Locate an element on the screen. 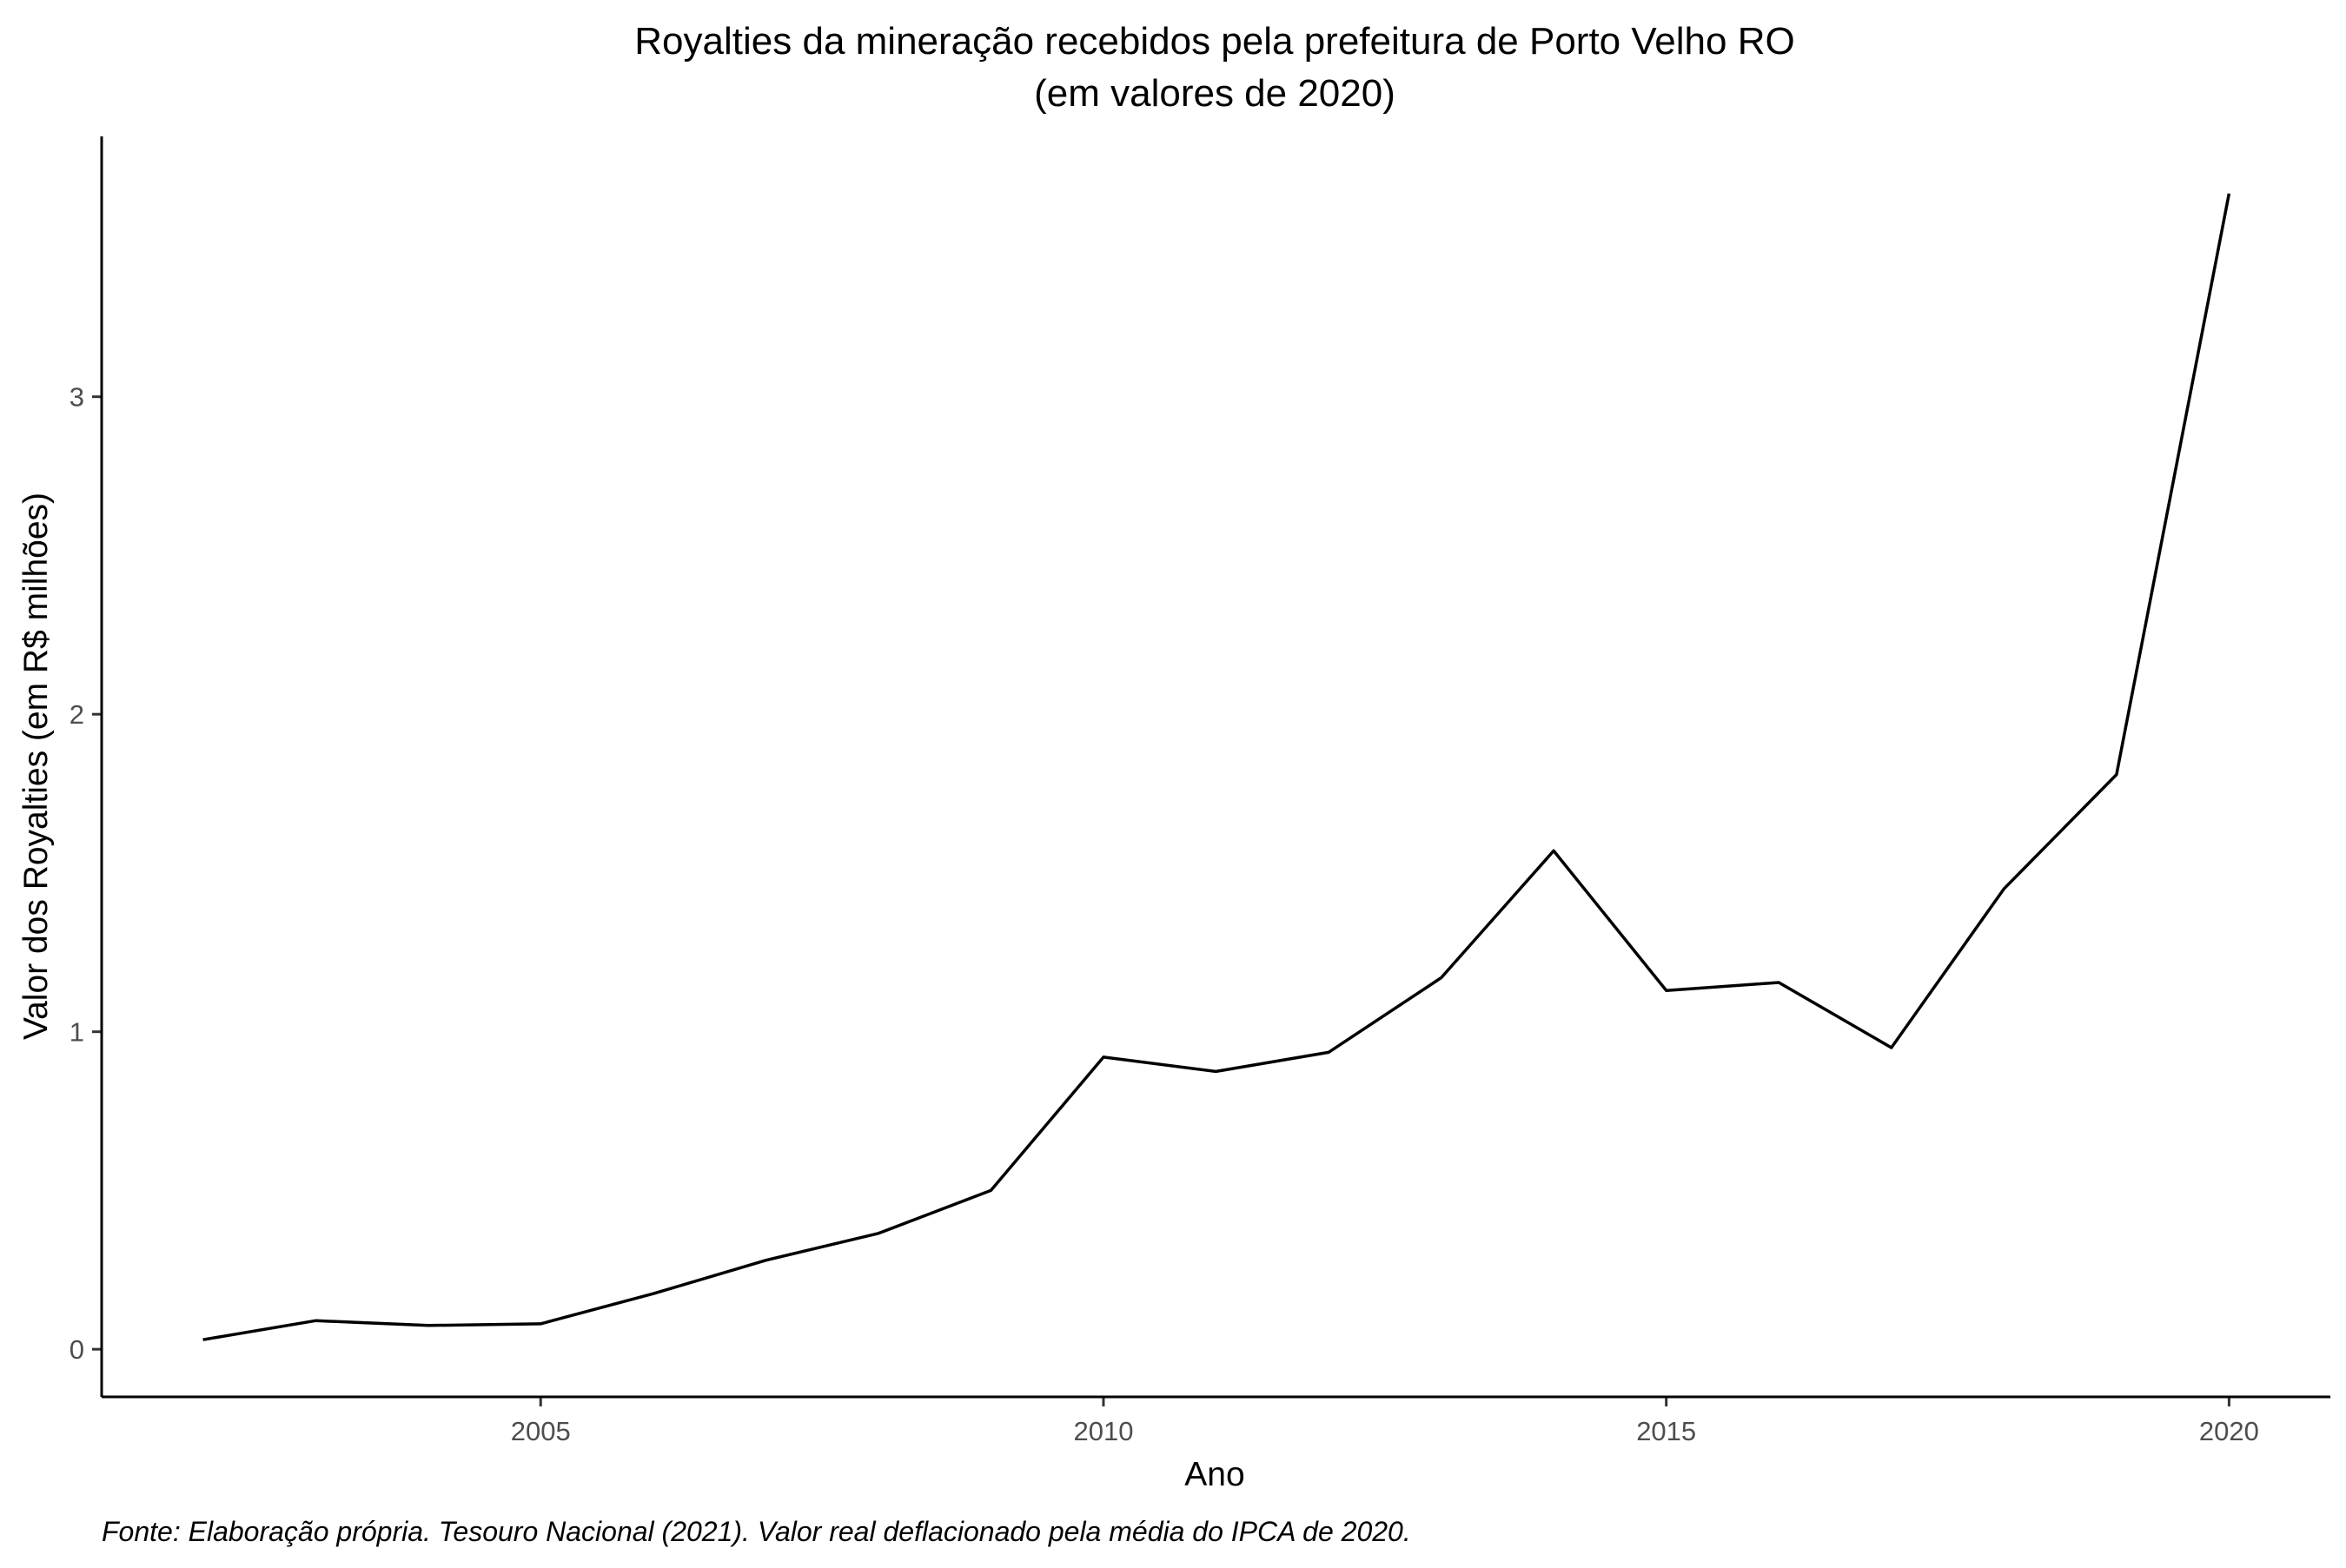  y-axis-ticks: 0 1 2 3 is located at coordinates (86, 873).